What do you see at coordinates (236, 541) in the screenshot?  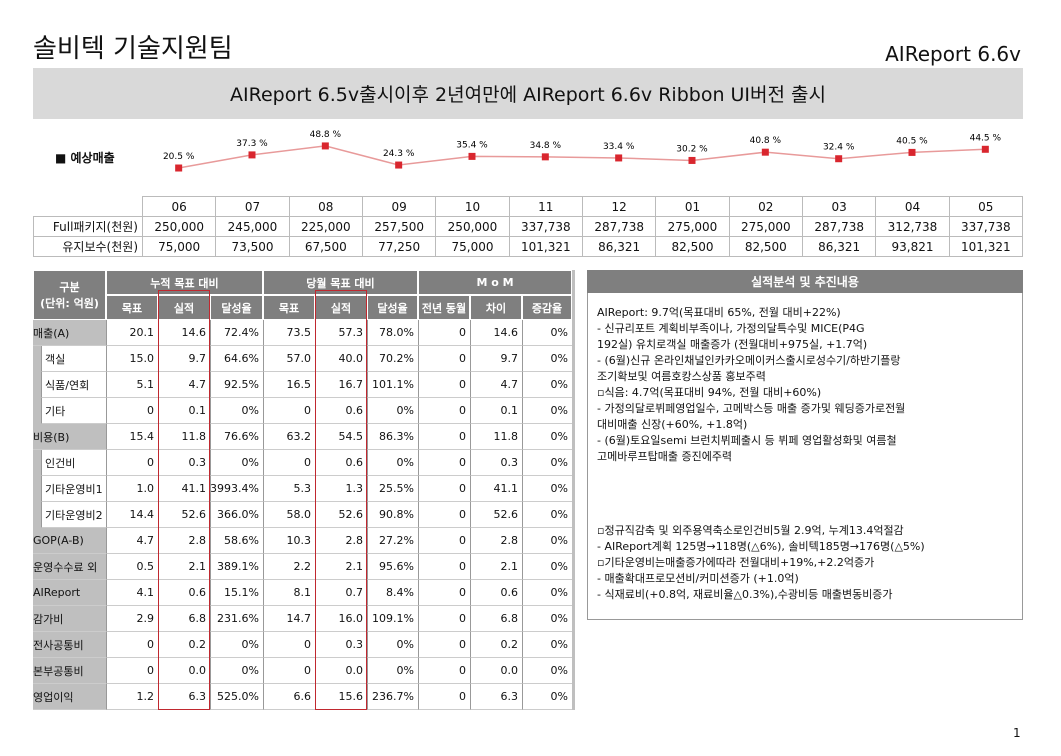 I see `table-cell: 58.6%` at bounding box center [236, 541].